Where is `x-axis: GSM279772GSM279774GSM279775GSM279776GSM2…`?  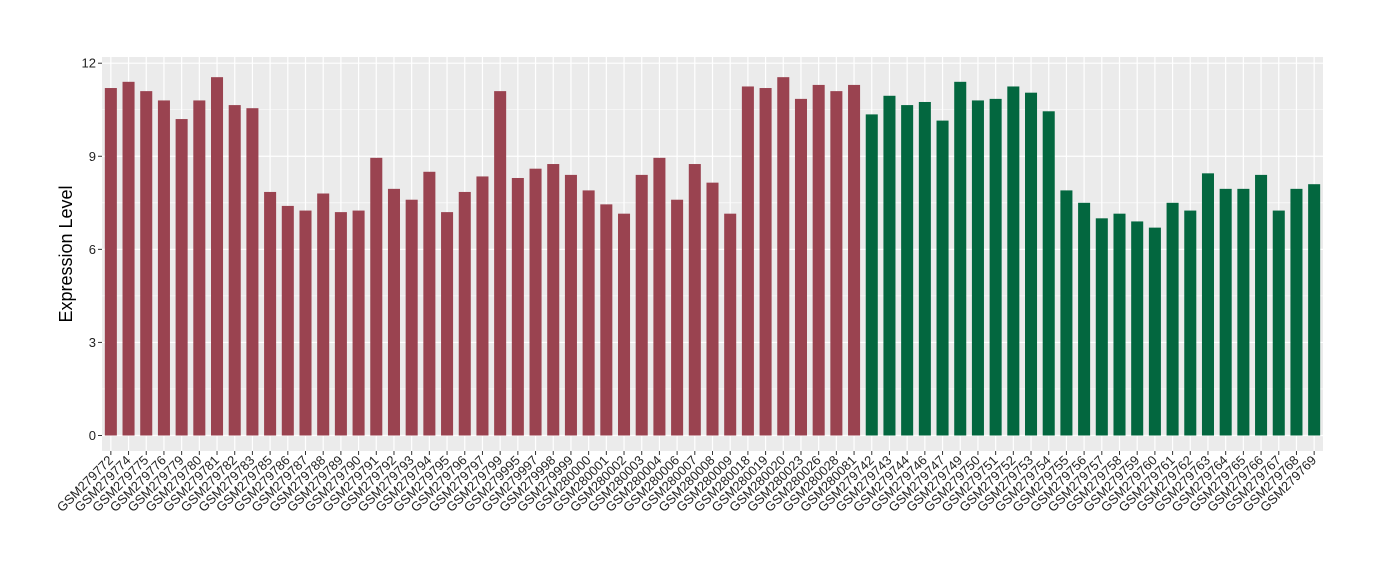 x-axis: GSM279772GSM279774GSM279775GSM279776GSM2… is located at coordinates (686, 483).